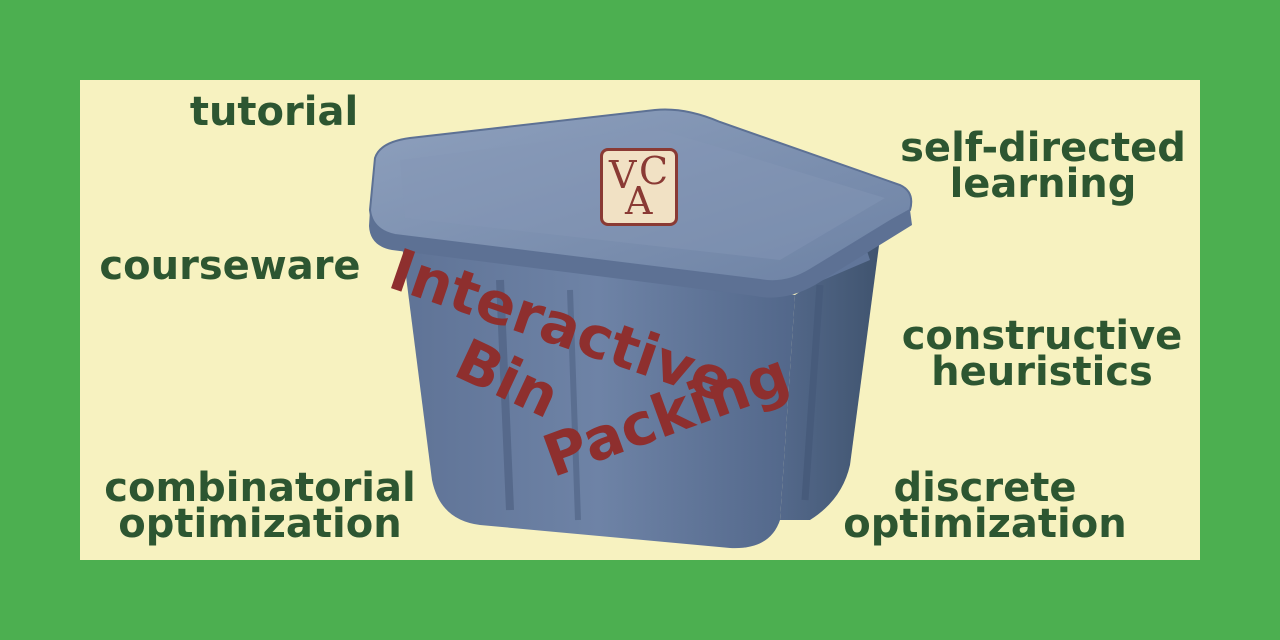 The width and height of the screenshot is (1280, 640). I want to click on keyword-tutorial: tutorial, so click(274, 112).